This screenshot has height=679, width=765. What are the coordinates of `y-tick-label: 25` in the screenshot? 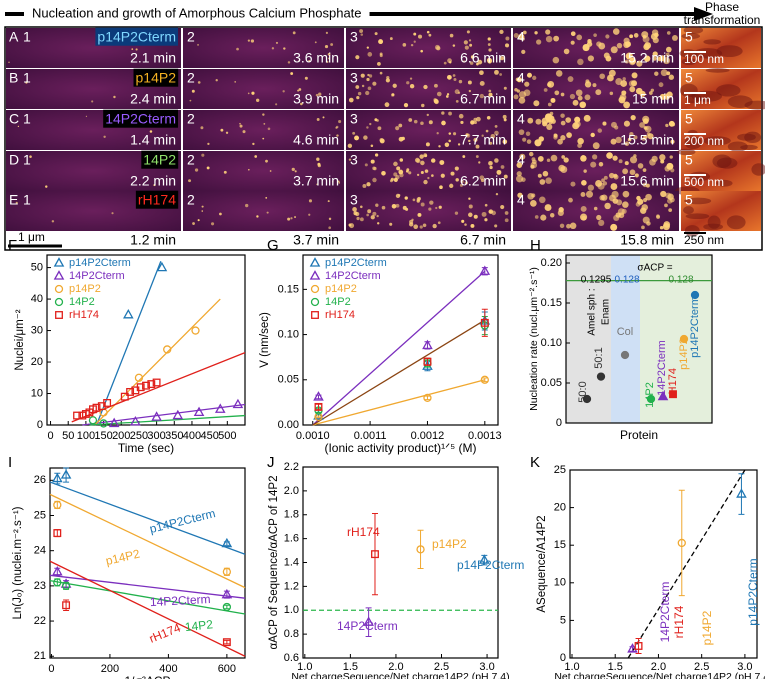 It's located at (40, 515).